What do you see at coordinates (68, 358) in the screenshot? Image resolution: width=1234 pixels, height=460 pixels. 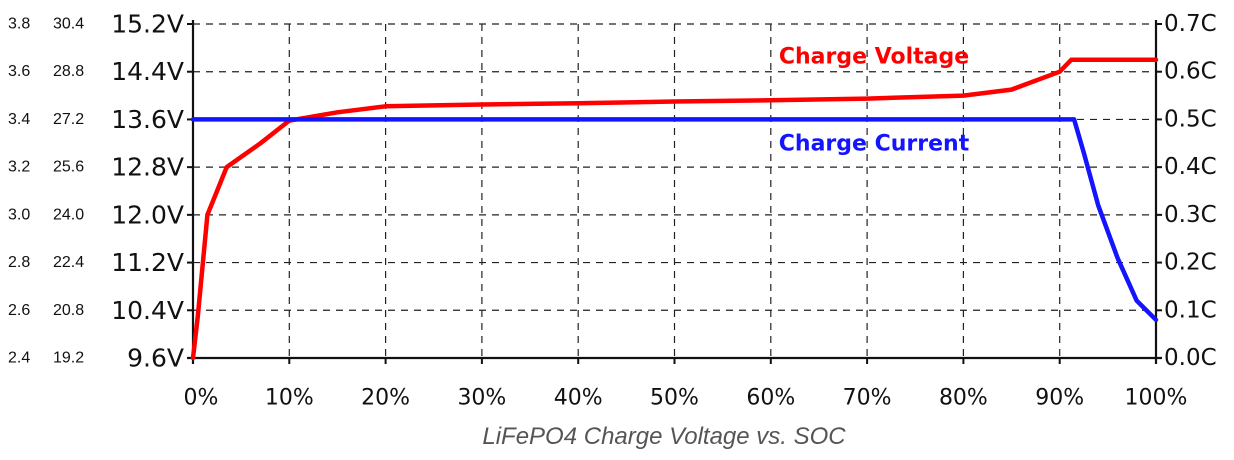 I see `y-tick-label-24v: 19.2` at bounding box center [68, 358].